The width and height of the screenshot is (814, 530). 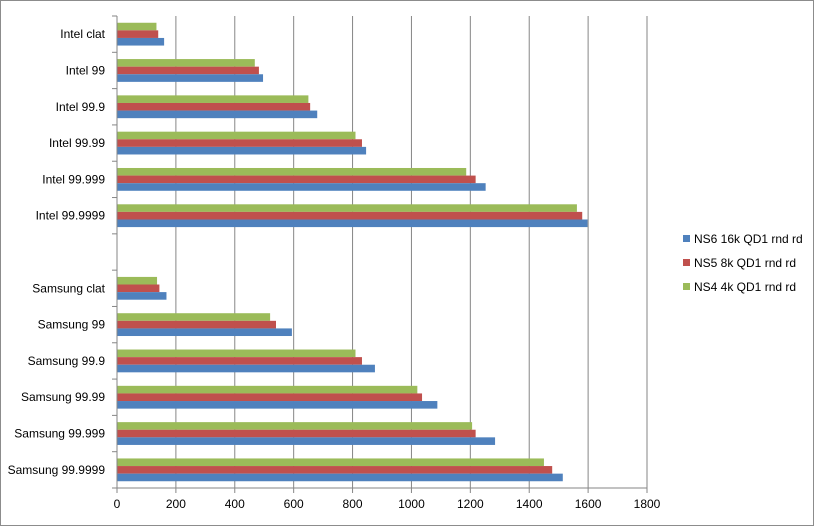 I want to click on x-tick-label: 1800, so click(x=647, y=504).